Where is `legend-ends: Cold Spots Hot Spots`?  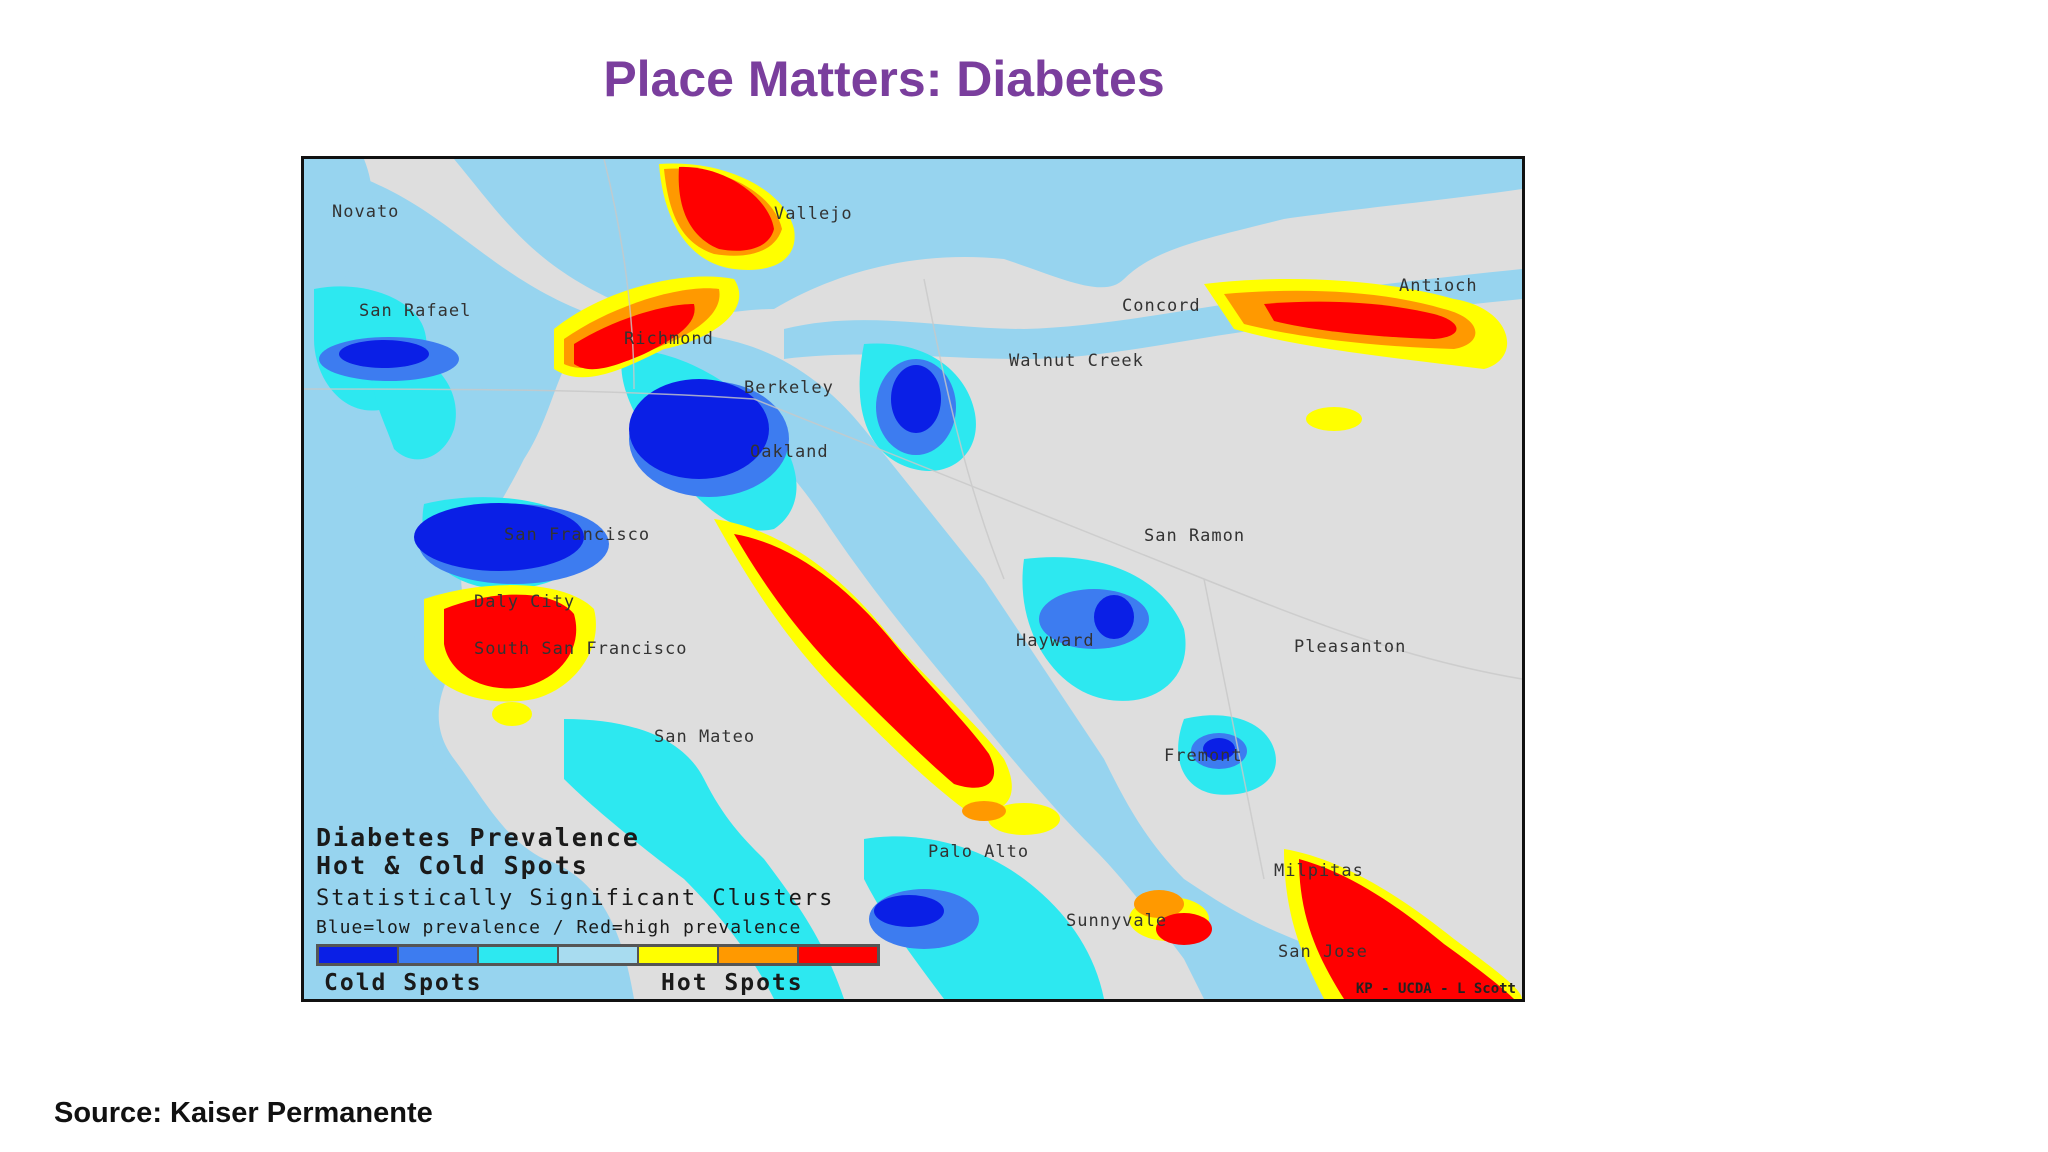 legend-ends: Cold Spots Hot Spots is located at coordinates (596, 984).